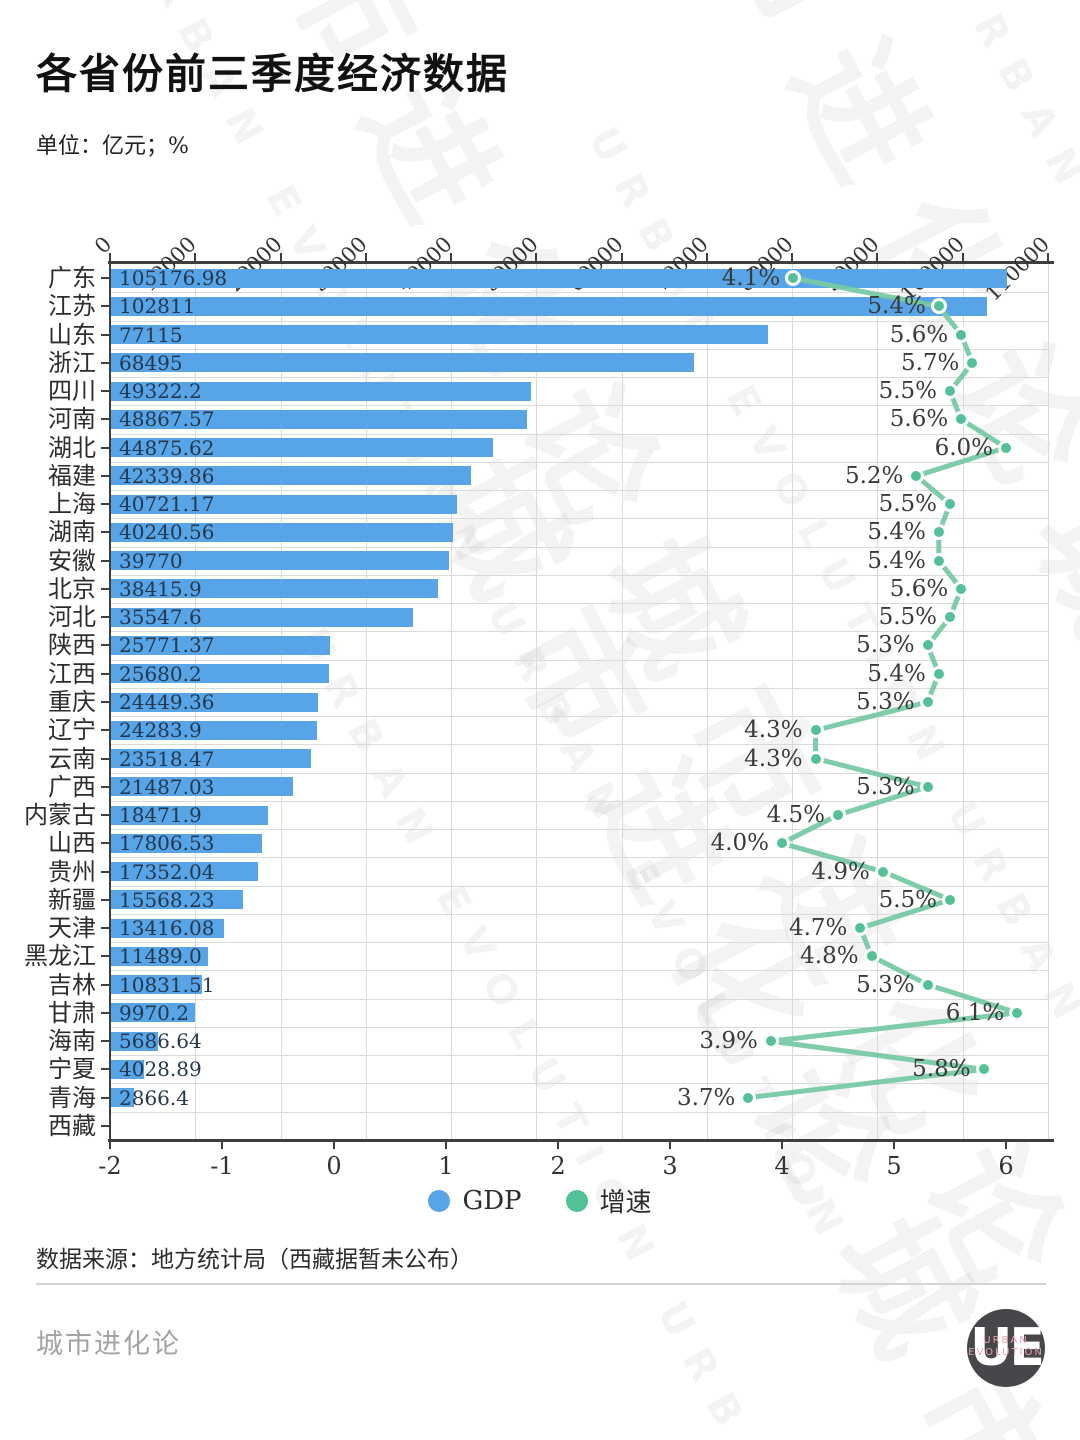  Describe the element at coordinates (167, 984) in the screenshot. I see `gdp-value-label: 10831.51` at that location.